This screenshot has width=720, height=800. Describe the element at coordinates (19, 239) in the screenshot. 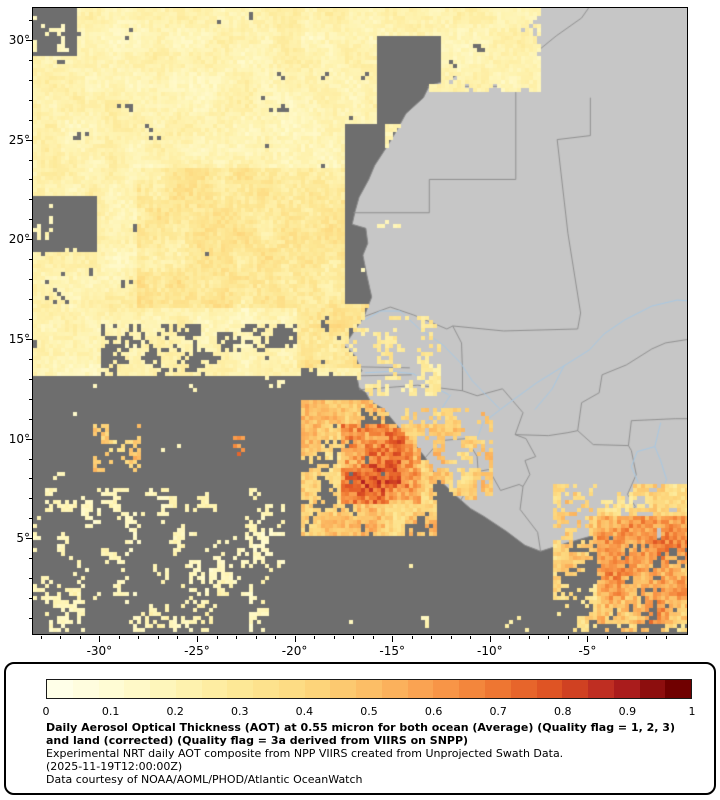

I see `lat-tick-label: 20°` at that location.